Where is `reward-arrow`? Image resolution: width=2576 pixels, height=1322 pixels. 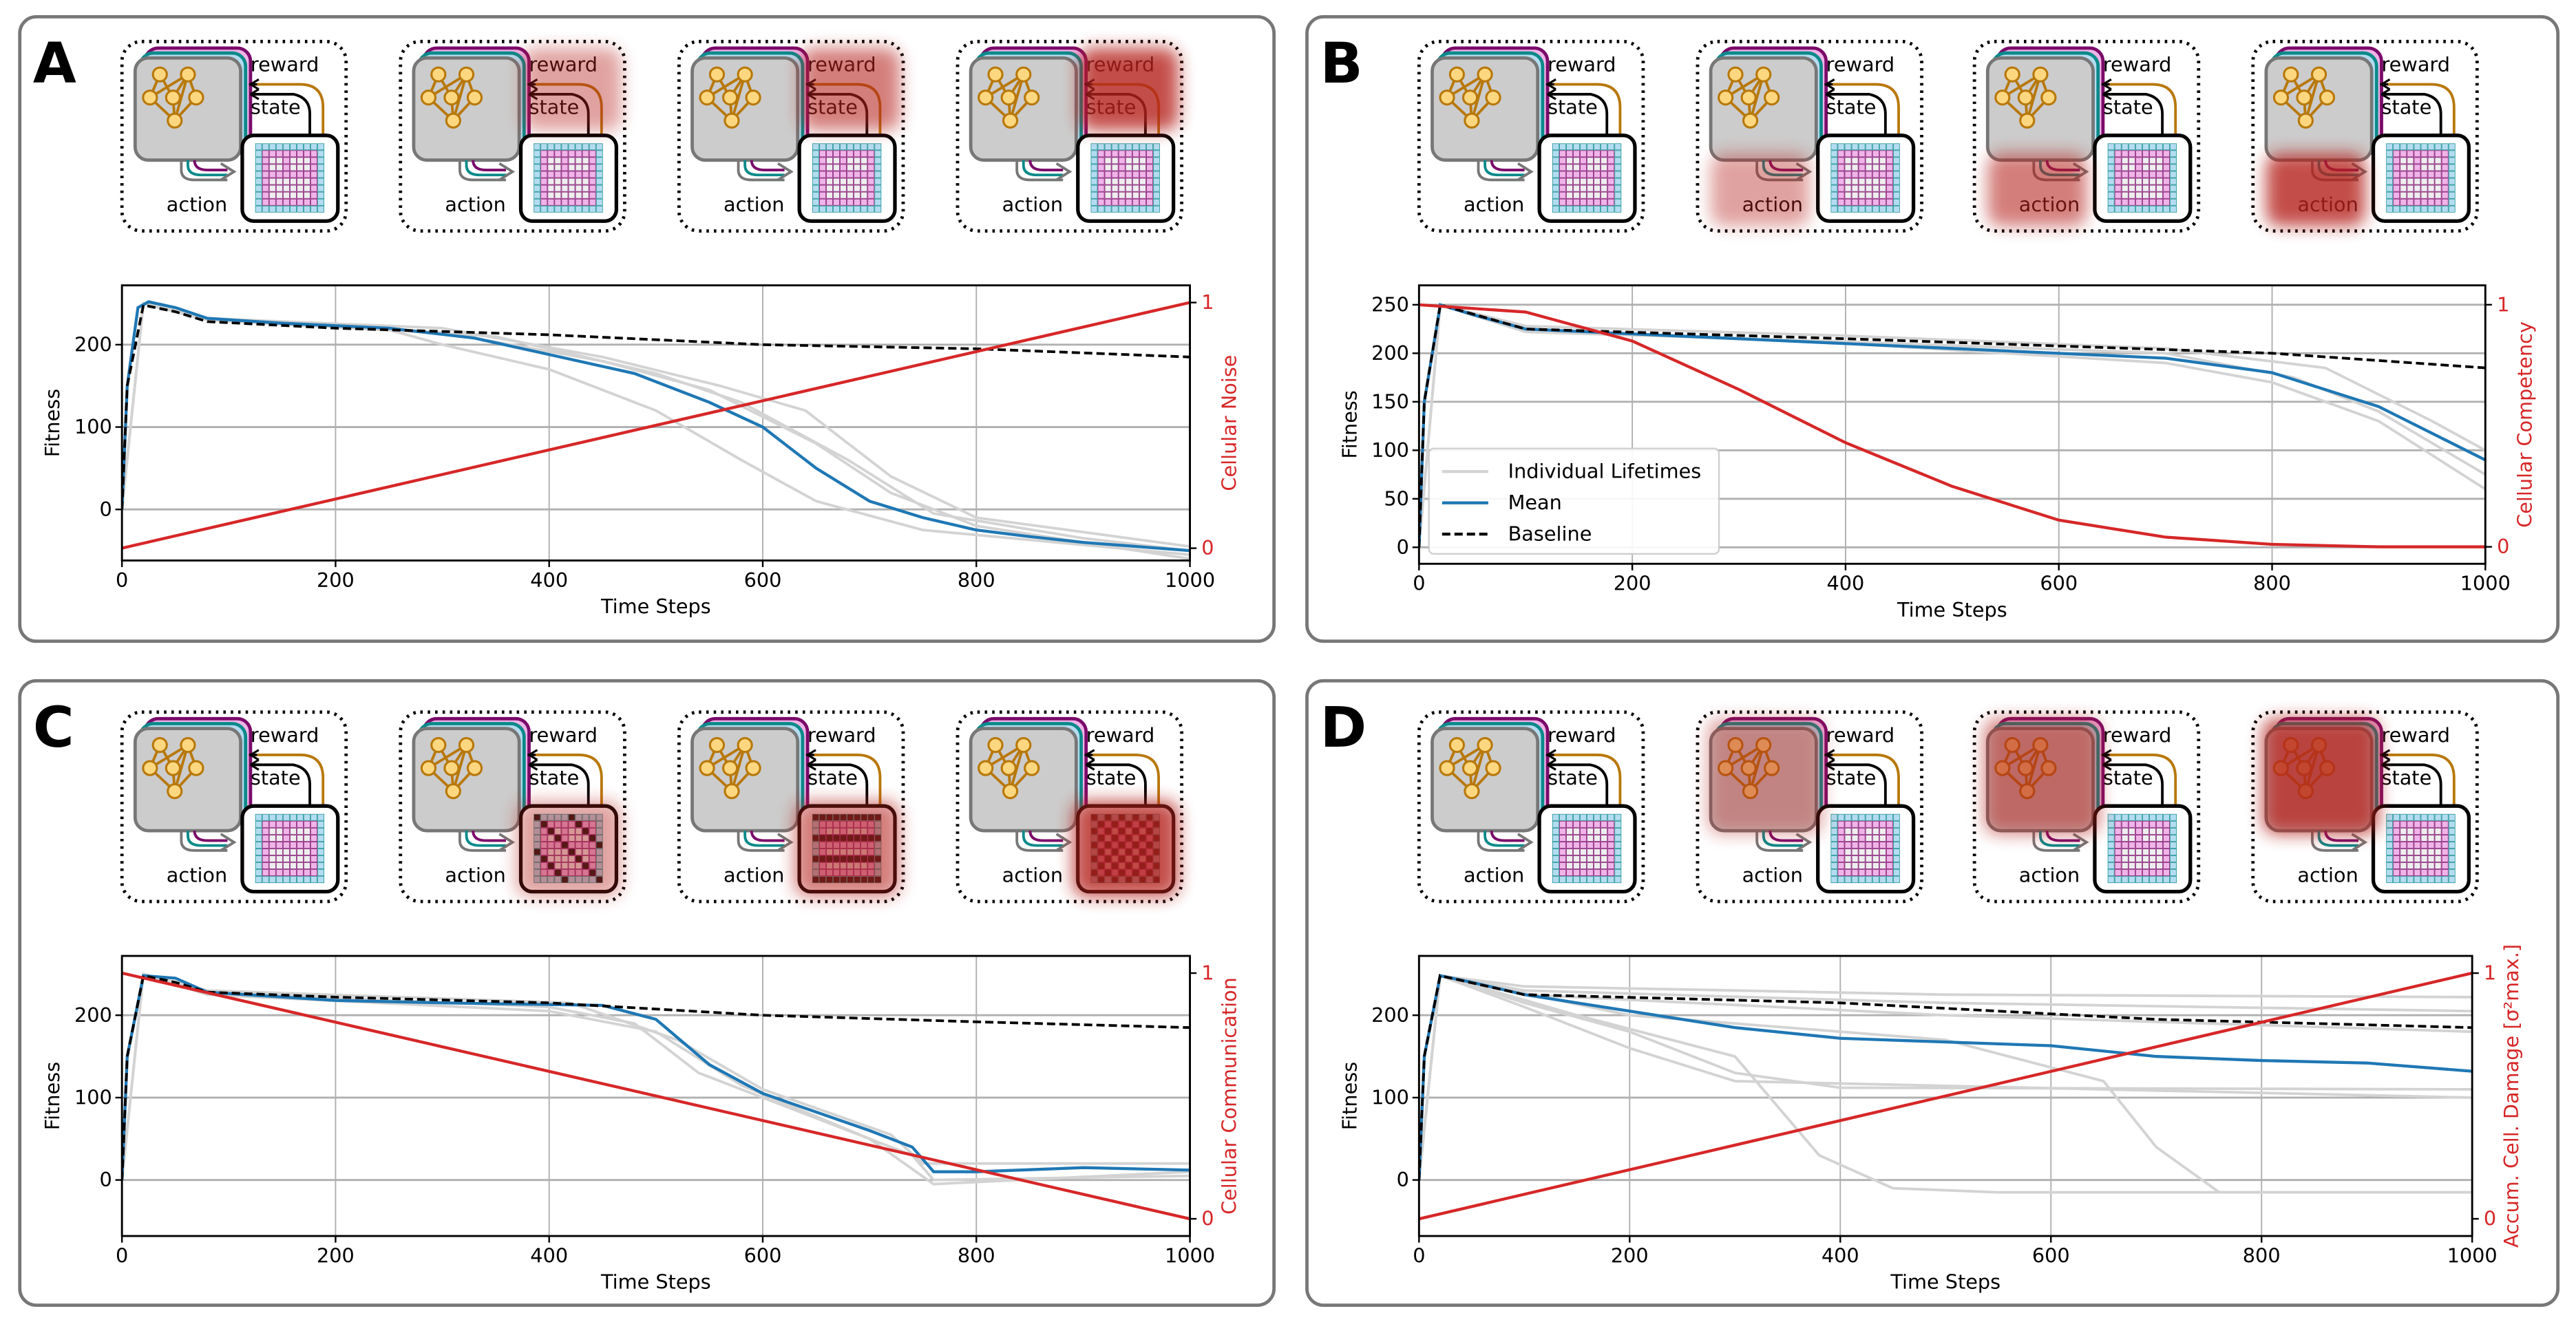
reward-arrow is located at coordinates (2419, 781).